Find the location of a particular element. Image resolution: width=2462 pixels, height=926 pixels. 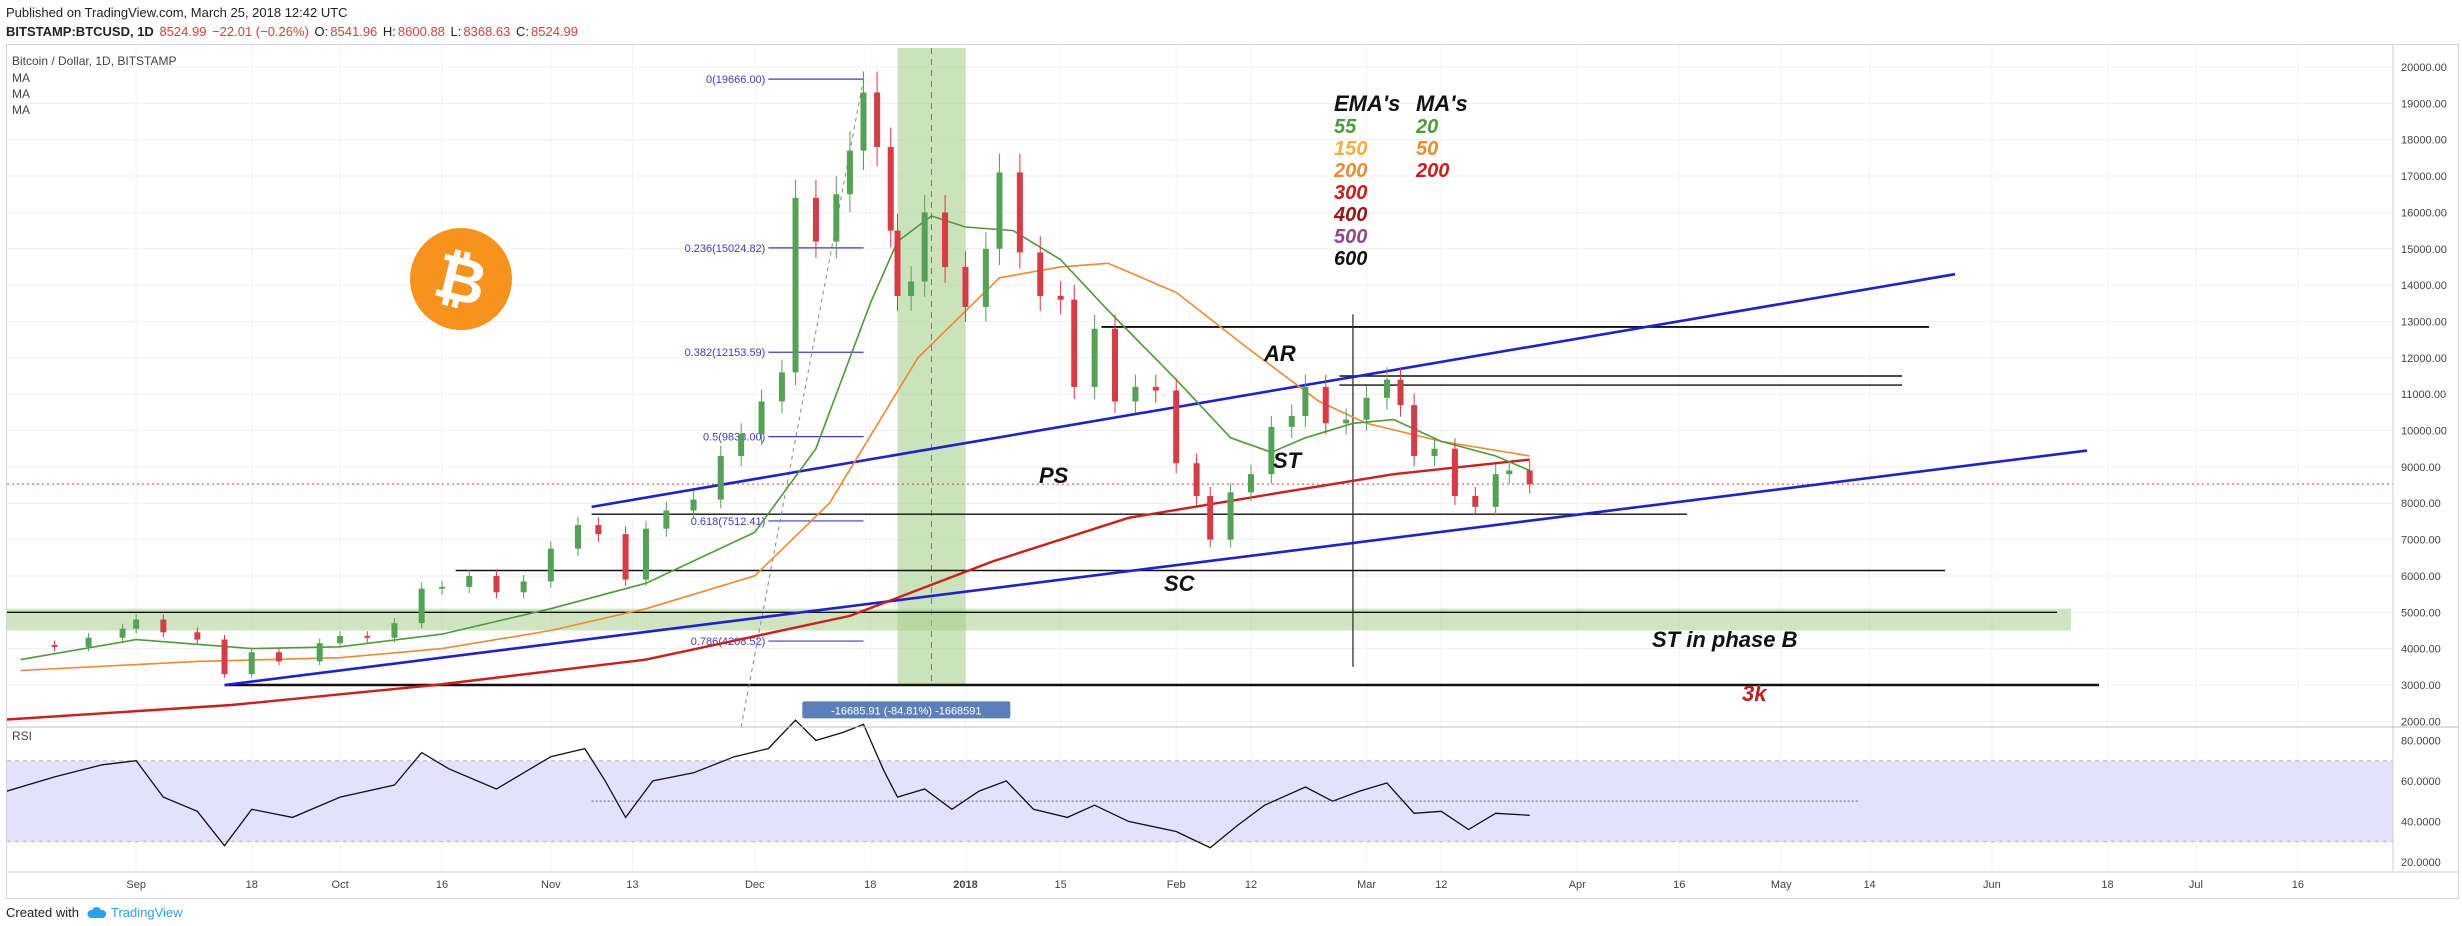

y-tick-label: 15000.00 is located at coordinates (2424, 250).